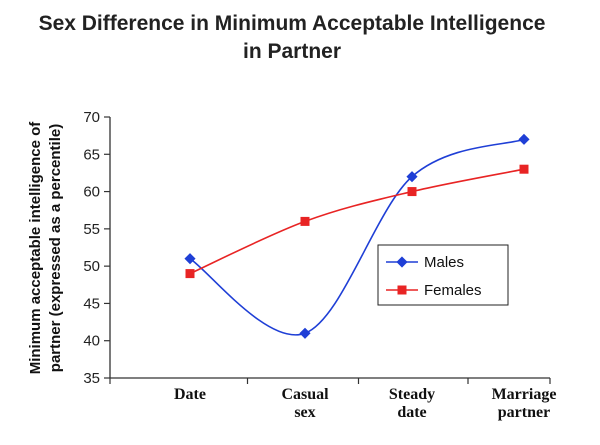  I want to click on x-tick-label-line: Marriage, so click(524, 394).